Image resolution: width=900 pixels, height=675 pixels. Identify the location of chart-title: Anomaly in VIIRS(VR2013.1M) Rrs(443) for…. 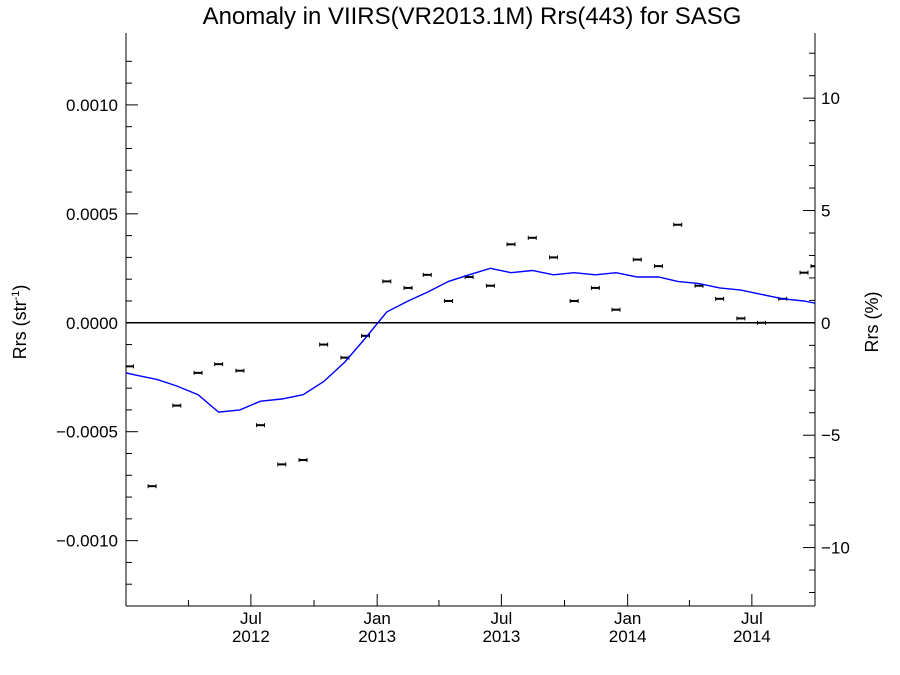
(472, 16).